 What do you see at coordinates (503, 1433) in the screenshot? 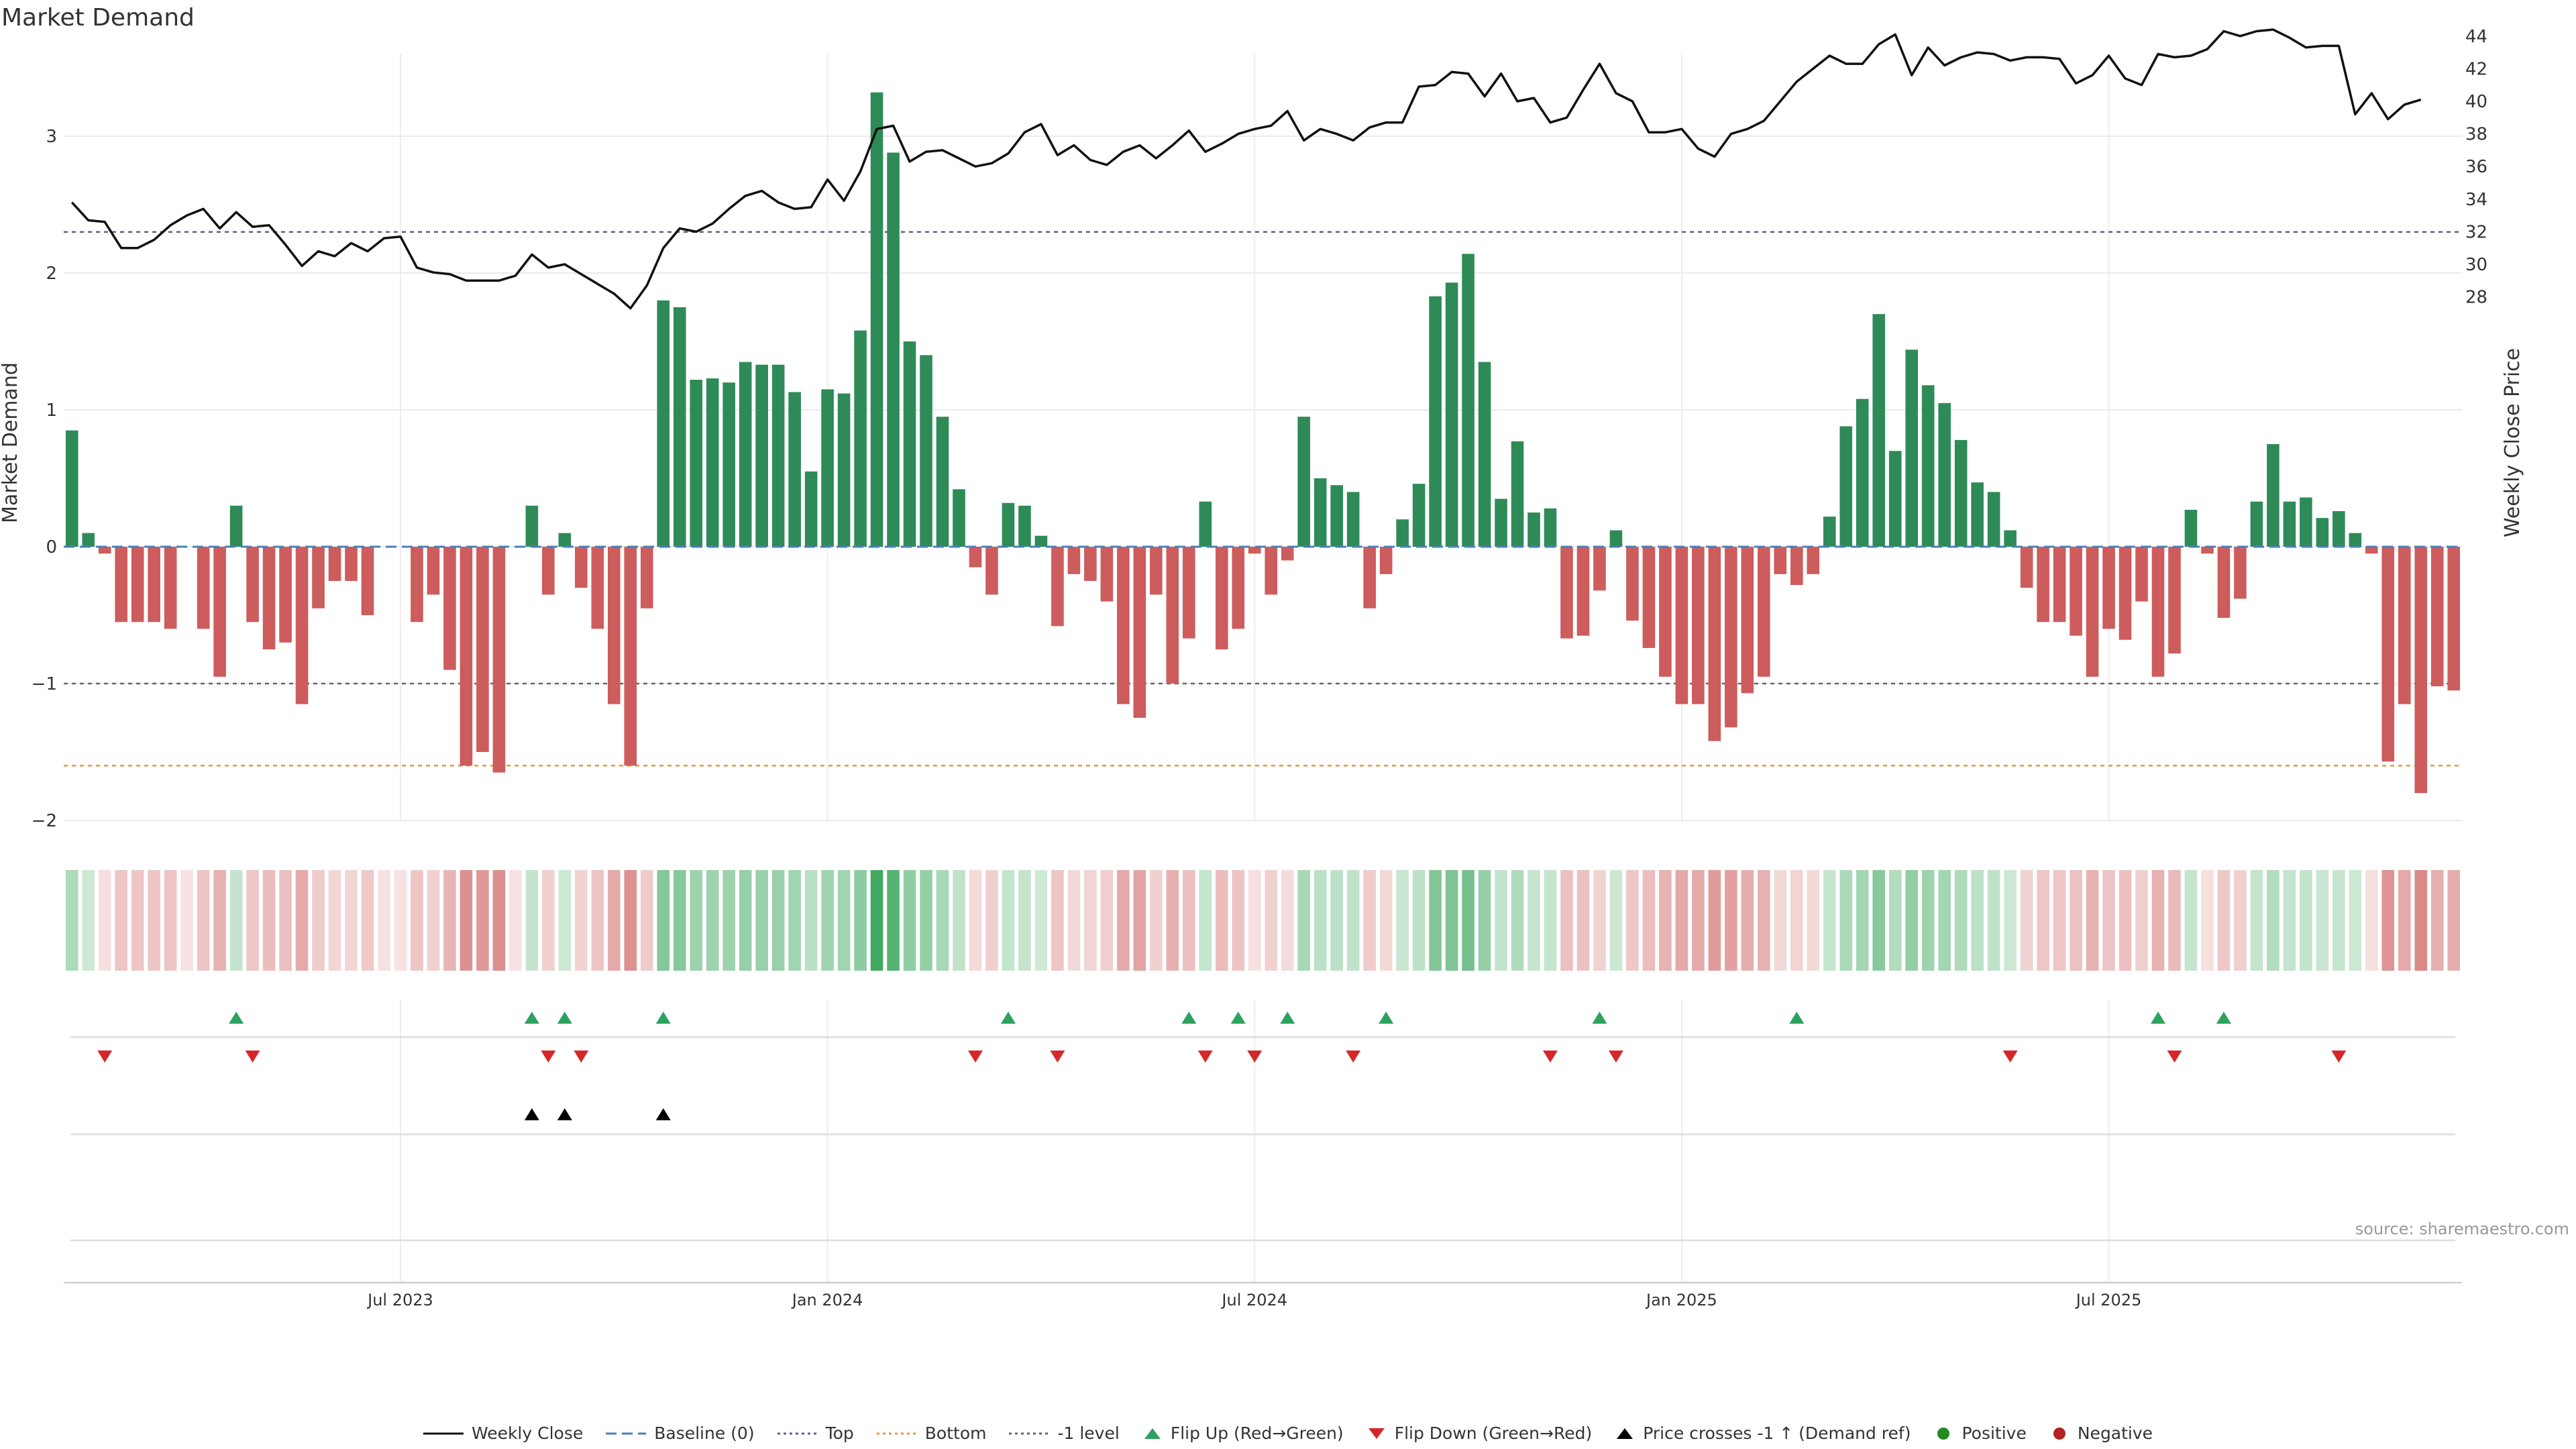
I see `legend-weekly-close: Weekly Close` at bounding box center [503, 1433].